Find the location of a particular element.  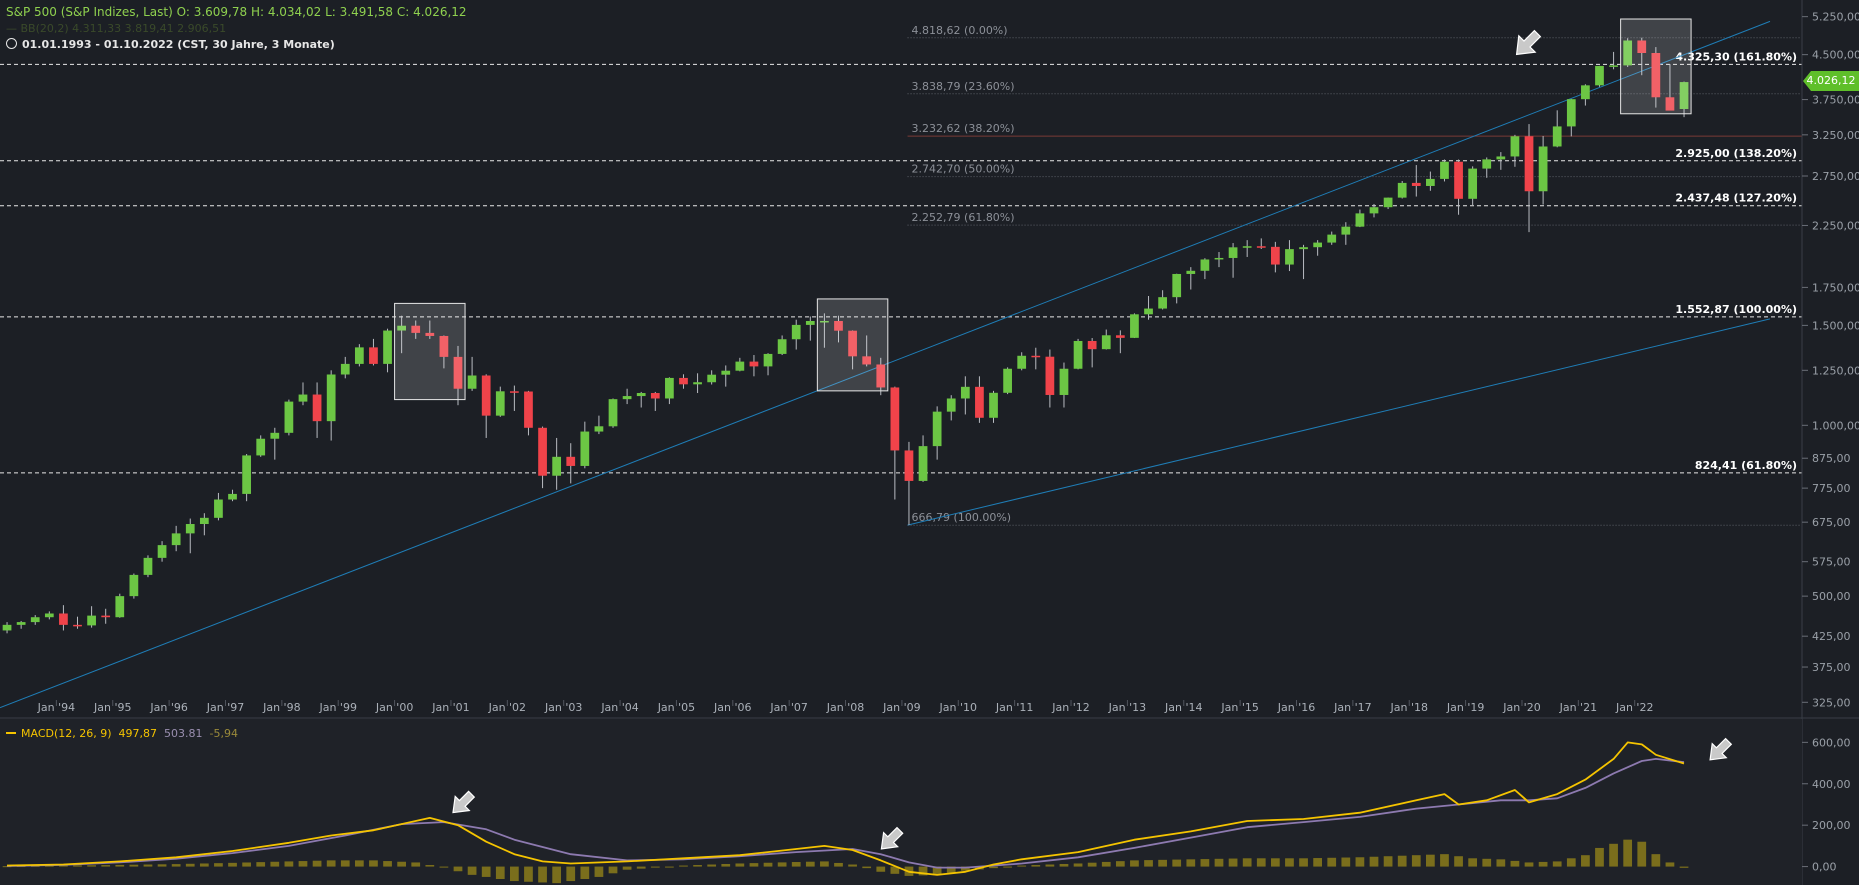

time-tick-label: Jan '06 is located at coordinates (732, 707).